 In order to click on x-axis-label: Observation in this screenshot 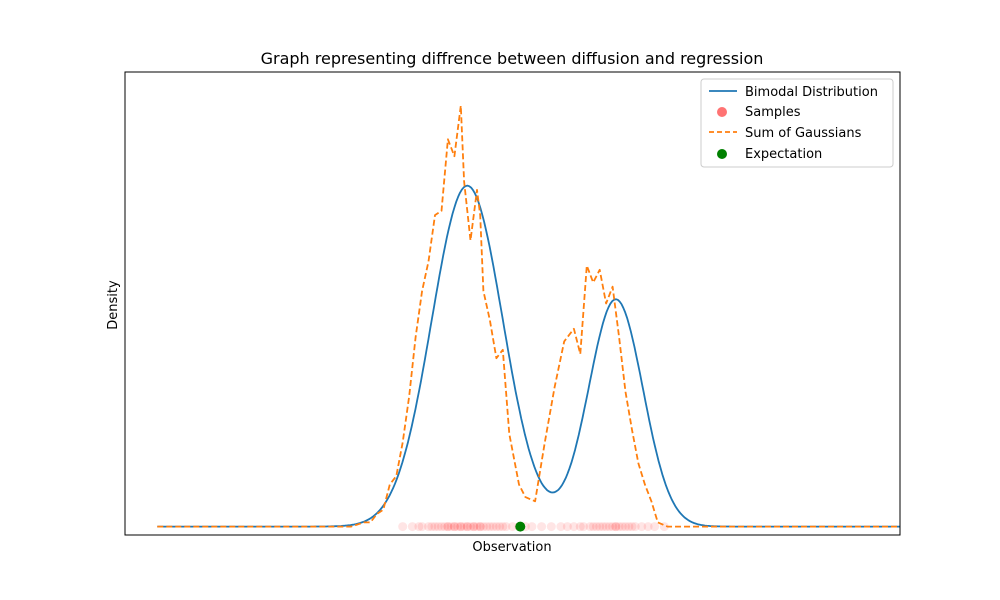, I will do `click(511, 547)`.